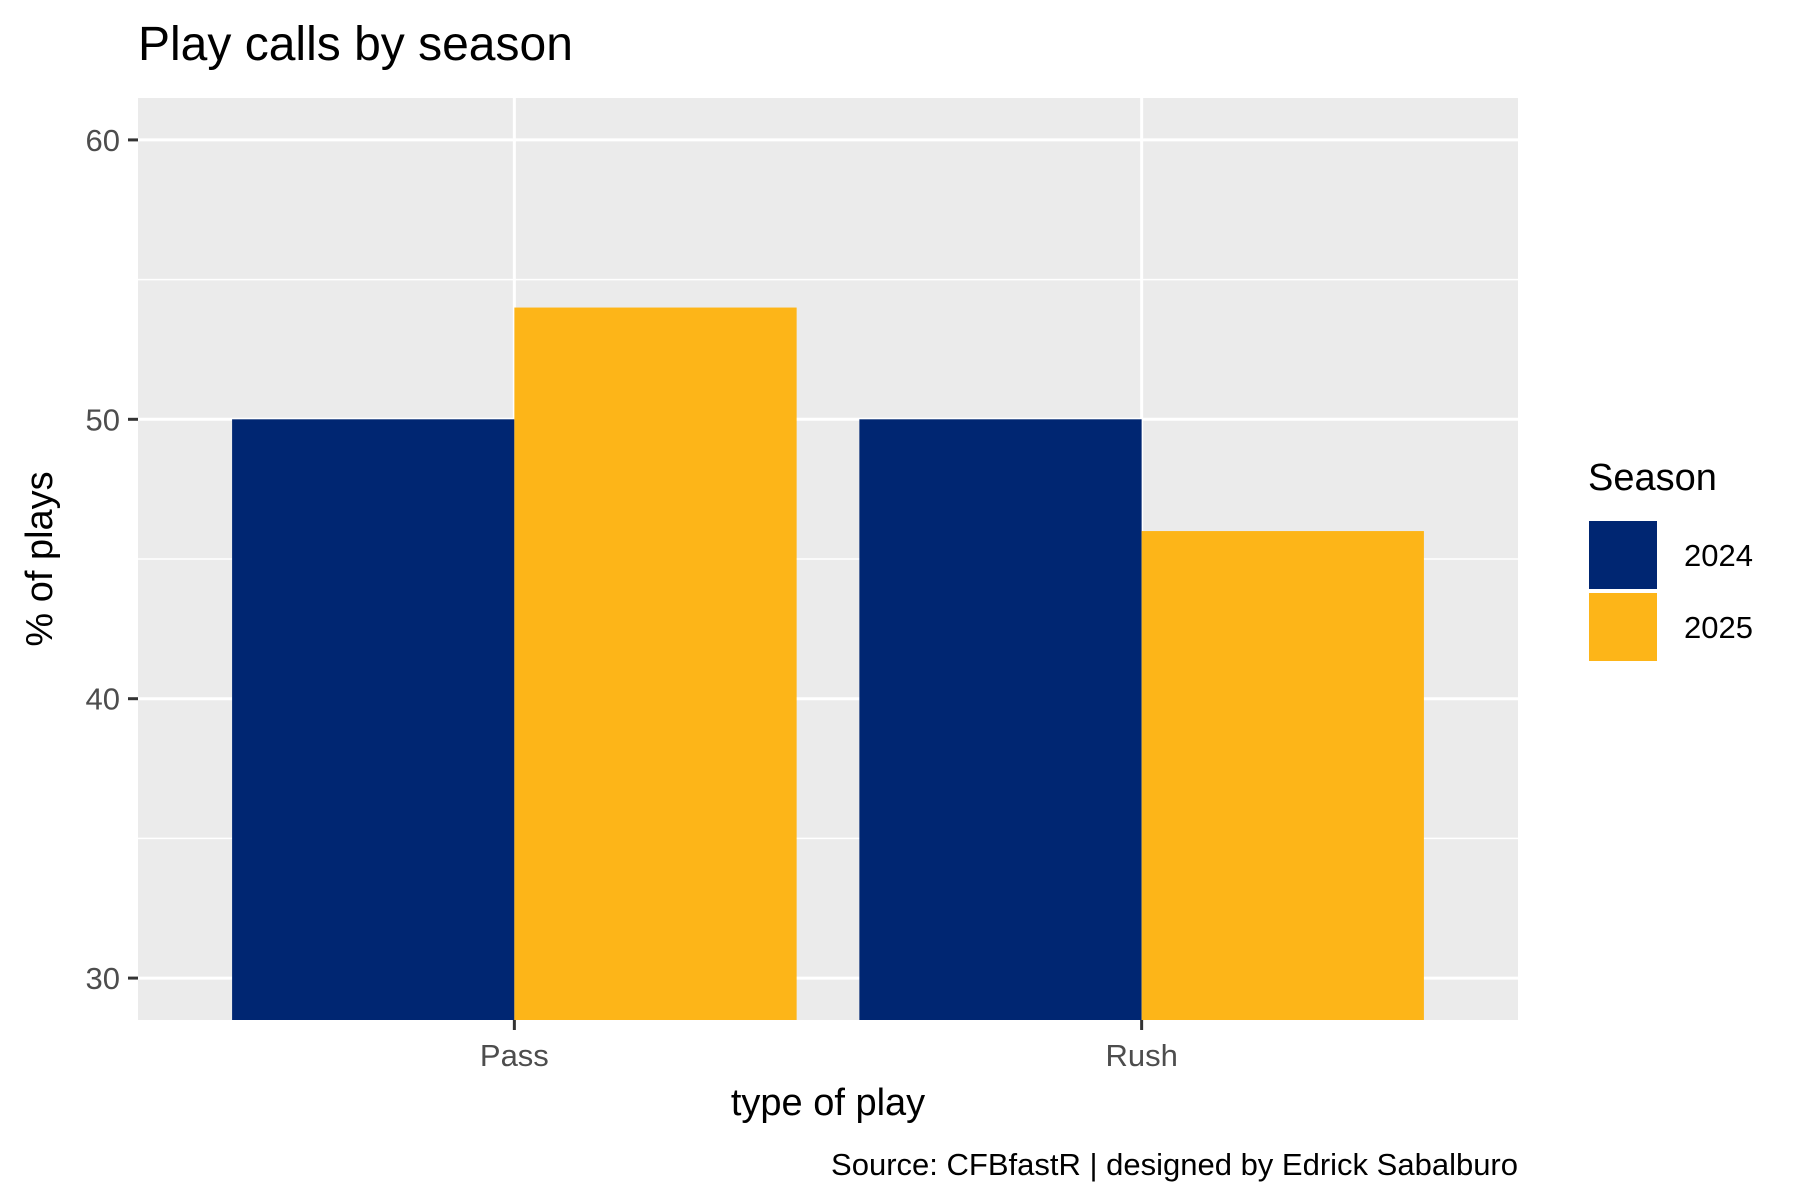  What do you see at coordinates (103, 140) in the screenshot?
I see `y-tick-label: 60` at bounding box center [103, 140].